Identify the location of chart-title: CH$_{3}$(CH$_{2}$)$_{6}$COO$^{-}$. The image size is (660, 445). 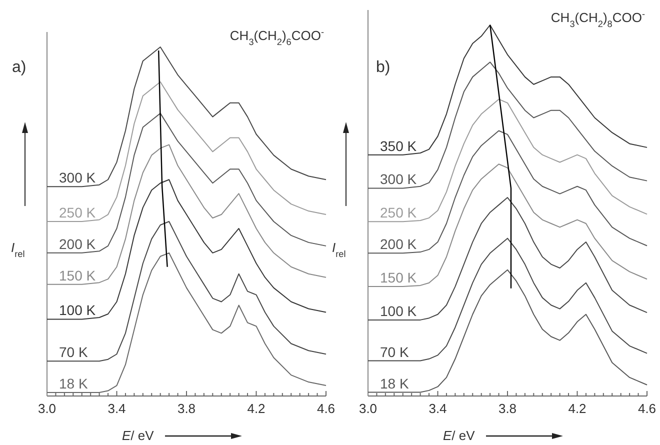
(277, 37).